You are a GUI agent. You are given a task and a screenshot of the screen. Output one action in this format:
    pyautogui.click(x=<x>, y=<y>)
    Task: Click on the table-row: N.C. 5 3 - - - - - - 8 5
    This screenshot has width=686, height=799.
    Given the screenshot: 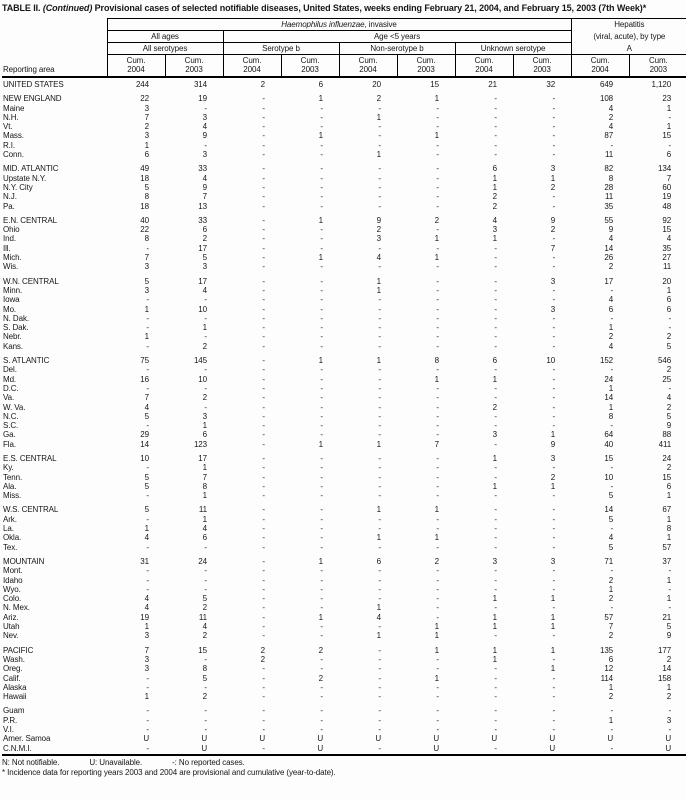 What is the action you would take?
    pyautogui.click(x=344, y=416)
    